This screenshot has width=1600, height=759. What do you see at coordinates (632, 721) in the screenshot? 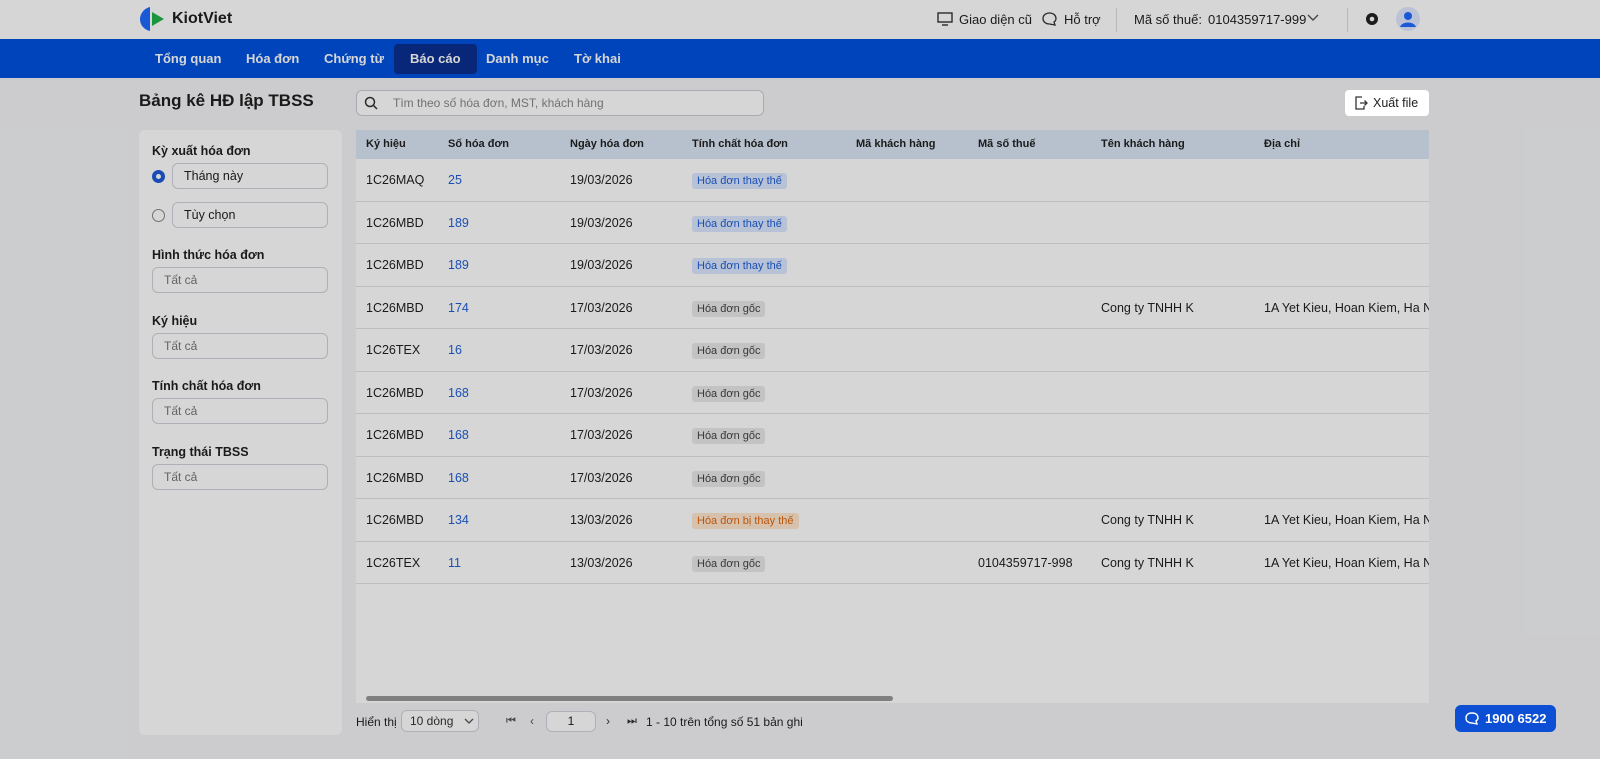
I see `last-page: ⏭` at bounding box center [632, 721].